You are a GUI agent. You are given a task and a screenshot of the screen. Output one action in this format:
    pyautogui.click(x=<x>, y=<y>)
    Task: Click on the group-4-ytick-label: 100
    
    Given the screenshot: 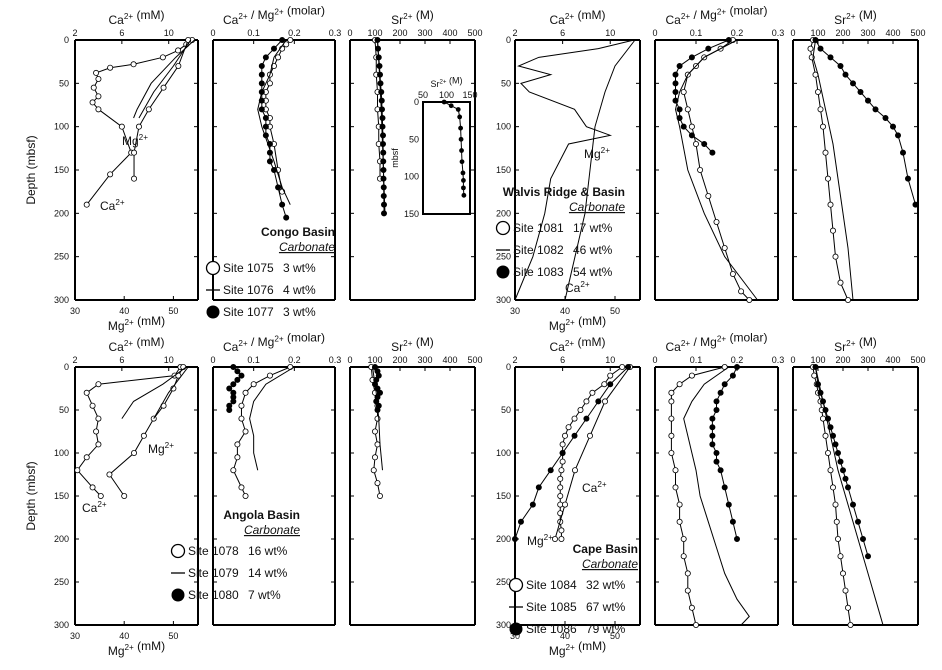 What is the action you would take?
    pyautogui.click(x=503, y=453)
    